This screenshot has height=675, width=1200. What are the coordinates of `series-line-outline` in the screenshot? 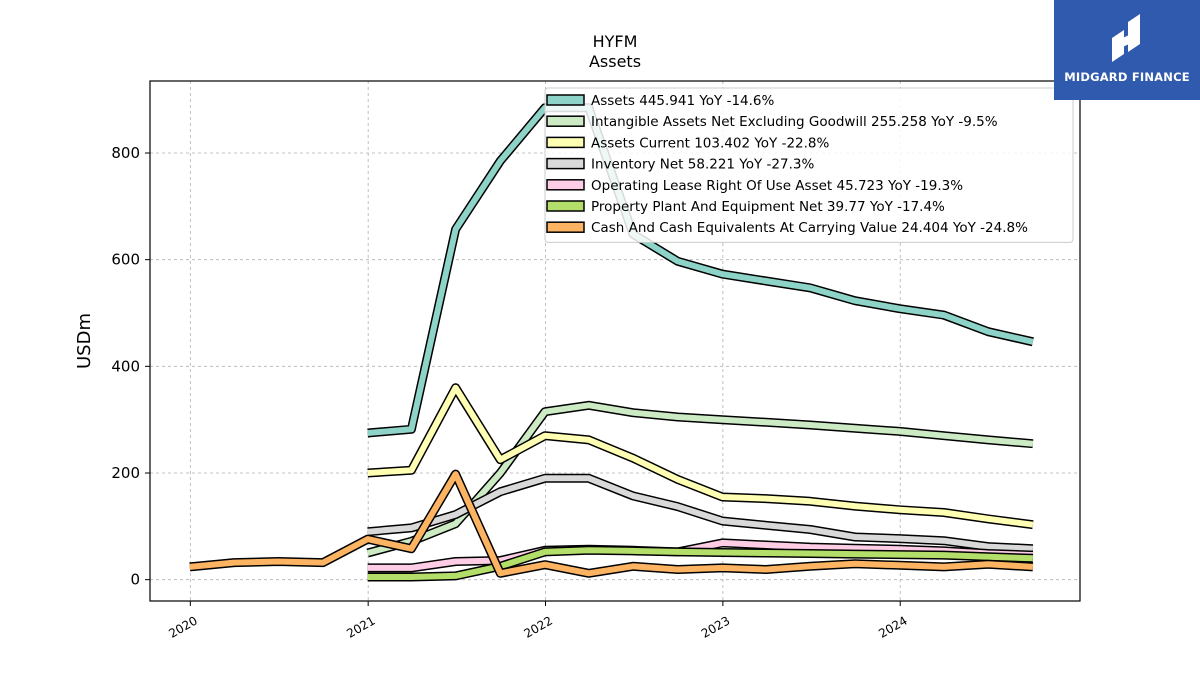 It's located at (700, 479).